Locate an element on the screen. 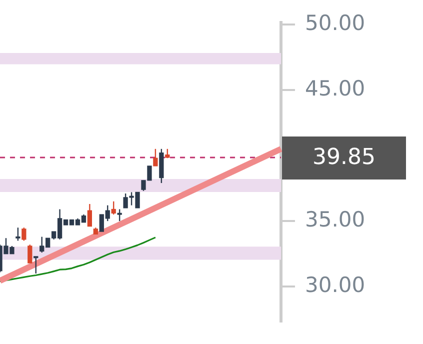 The width and height of the screenshot is (423, 344). y-tick-label: 50.00 is located at coordinates (335, 22).